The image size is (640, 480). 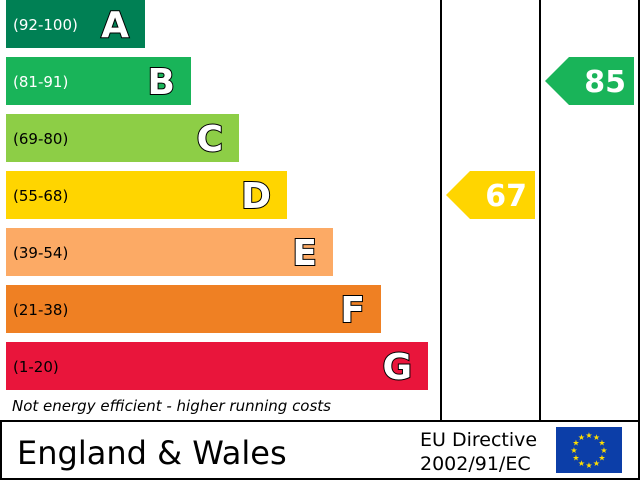 What do you see at coordinates (210, 139) in the screenshot?
I see `band-letter: C` at bounding box center [210, 139].